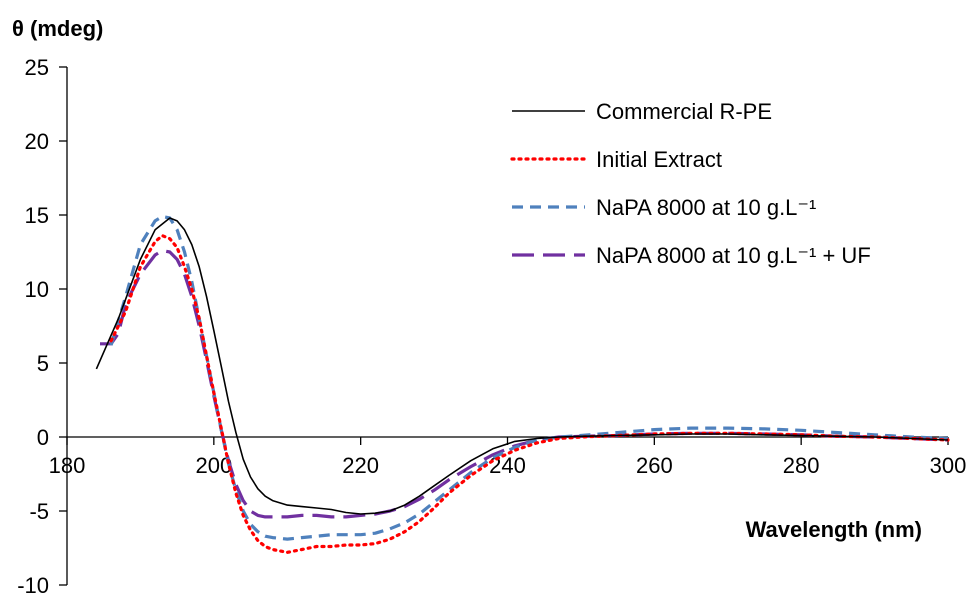 The image size is (975, 601). Describe the element at coordinates (654, 465) in the screenshot. I see `x-tick-label: 260` at that location.